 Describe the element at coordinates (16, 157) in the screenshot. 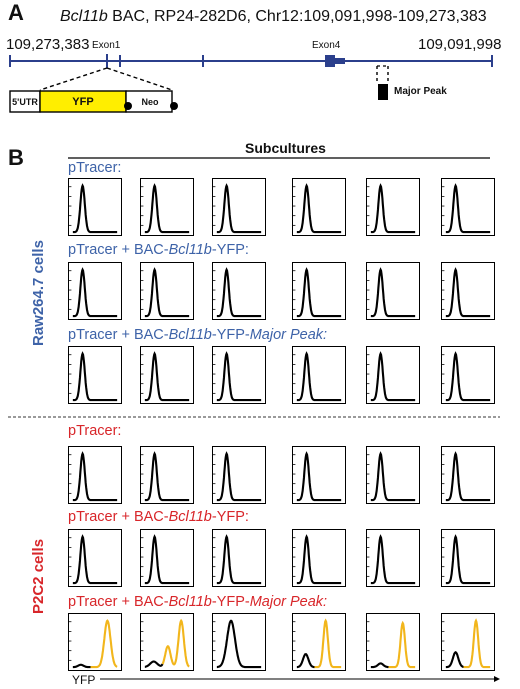

I see `panel-b-letter: B` at that location.